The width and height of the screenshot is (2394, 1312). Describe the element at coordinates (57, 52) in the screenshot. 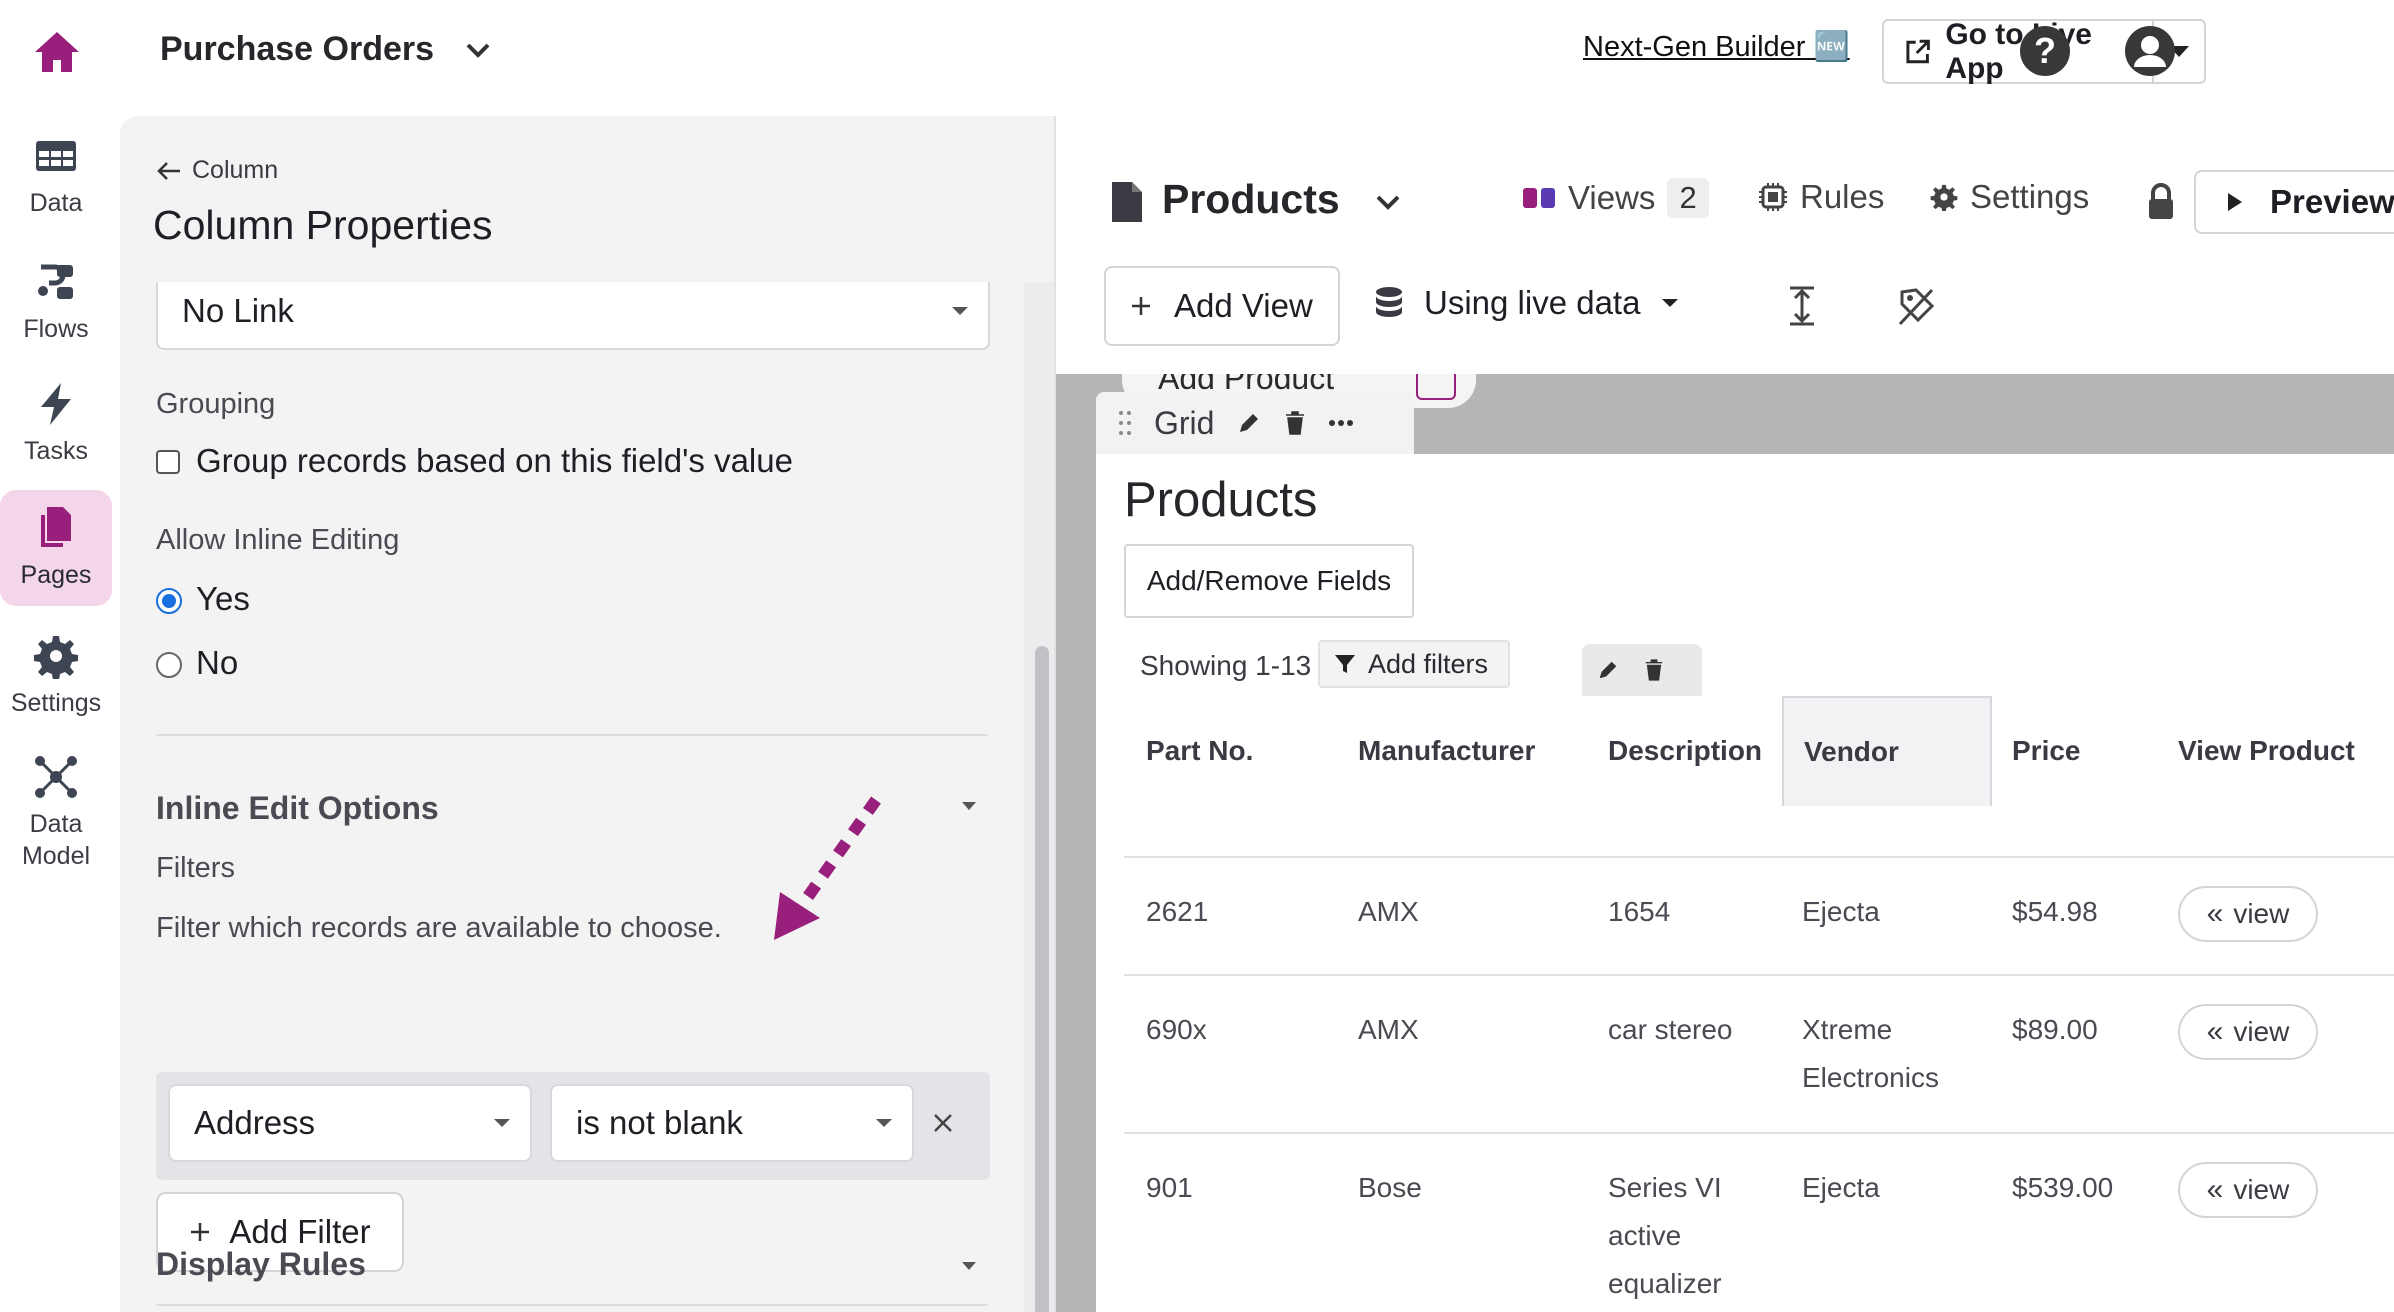

I see `home-icon` at that location.